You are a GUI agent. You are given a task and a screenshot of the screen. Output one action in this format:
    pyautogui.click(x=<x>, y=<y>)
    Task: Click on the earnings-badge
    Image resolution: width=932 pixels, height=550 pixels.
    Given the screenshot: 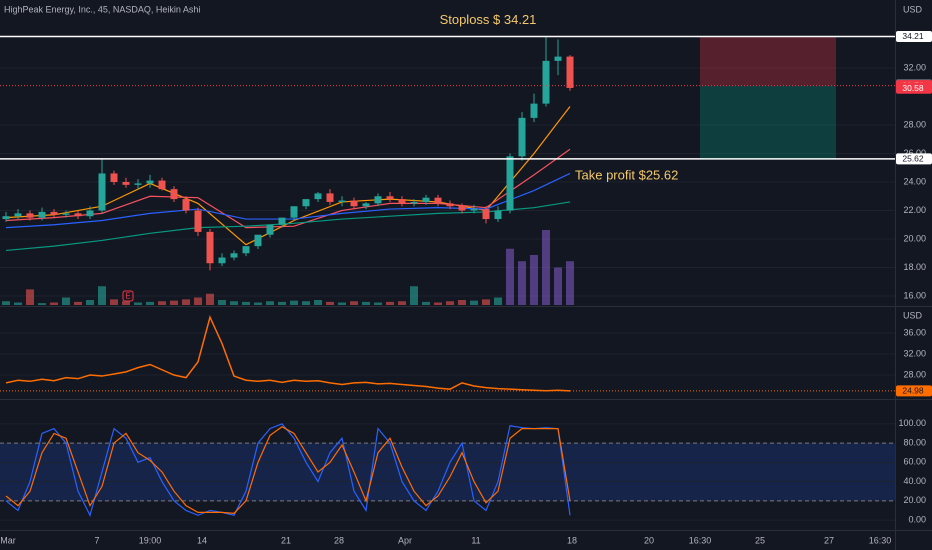 What is the action you would take?
    pyautogui.click(x=128, y=296)
    